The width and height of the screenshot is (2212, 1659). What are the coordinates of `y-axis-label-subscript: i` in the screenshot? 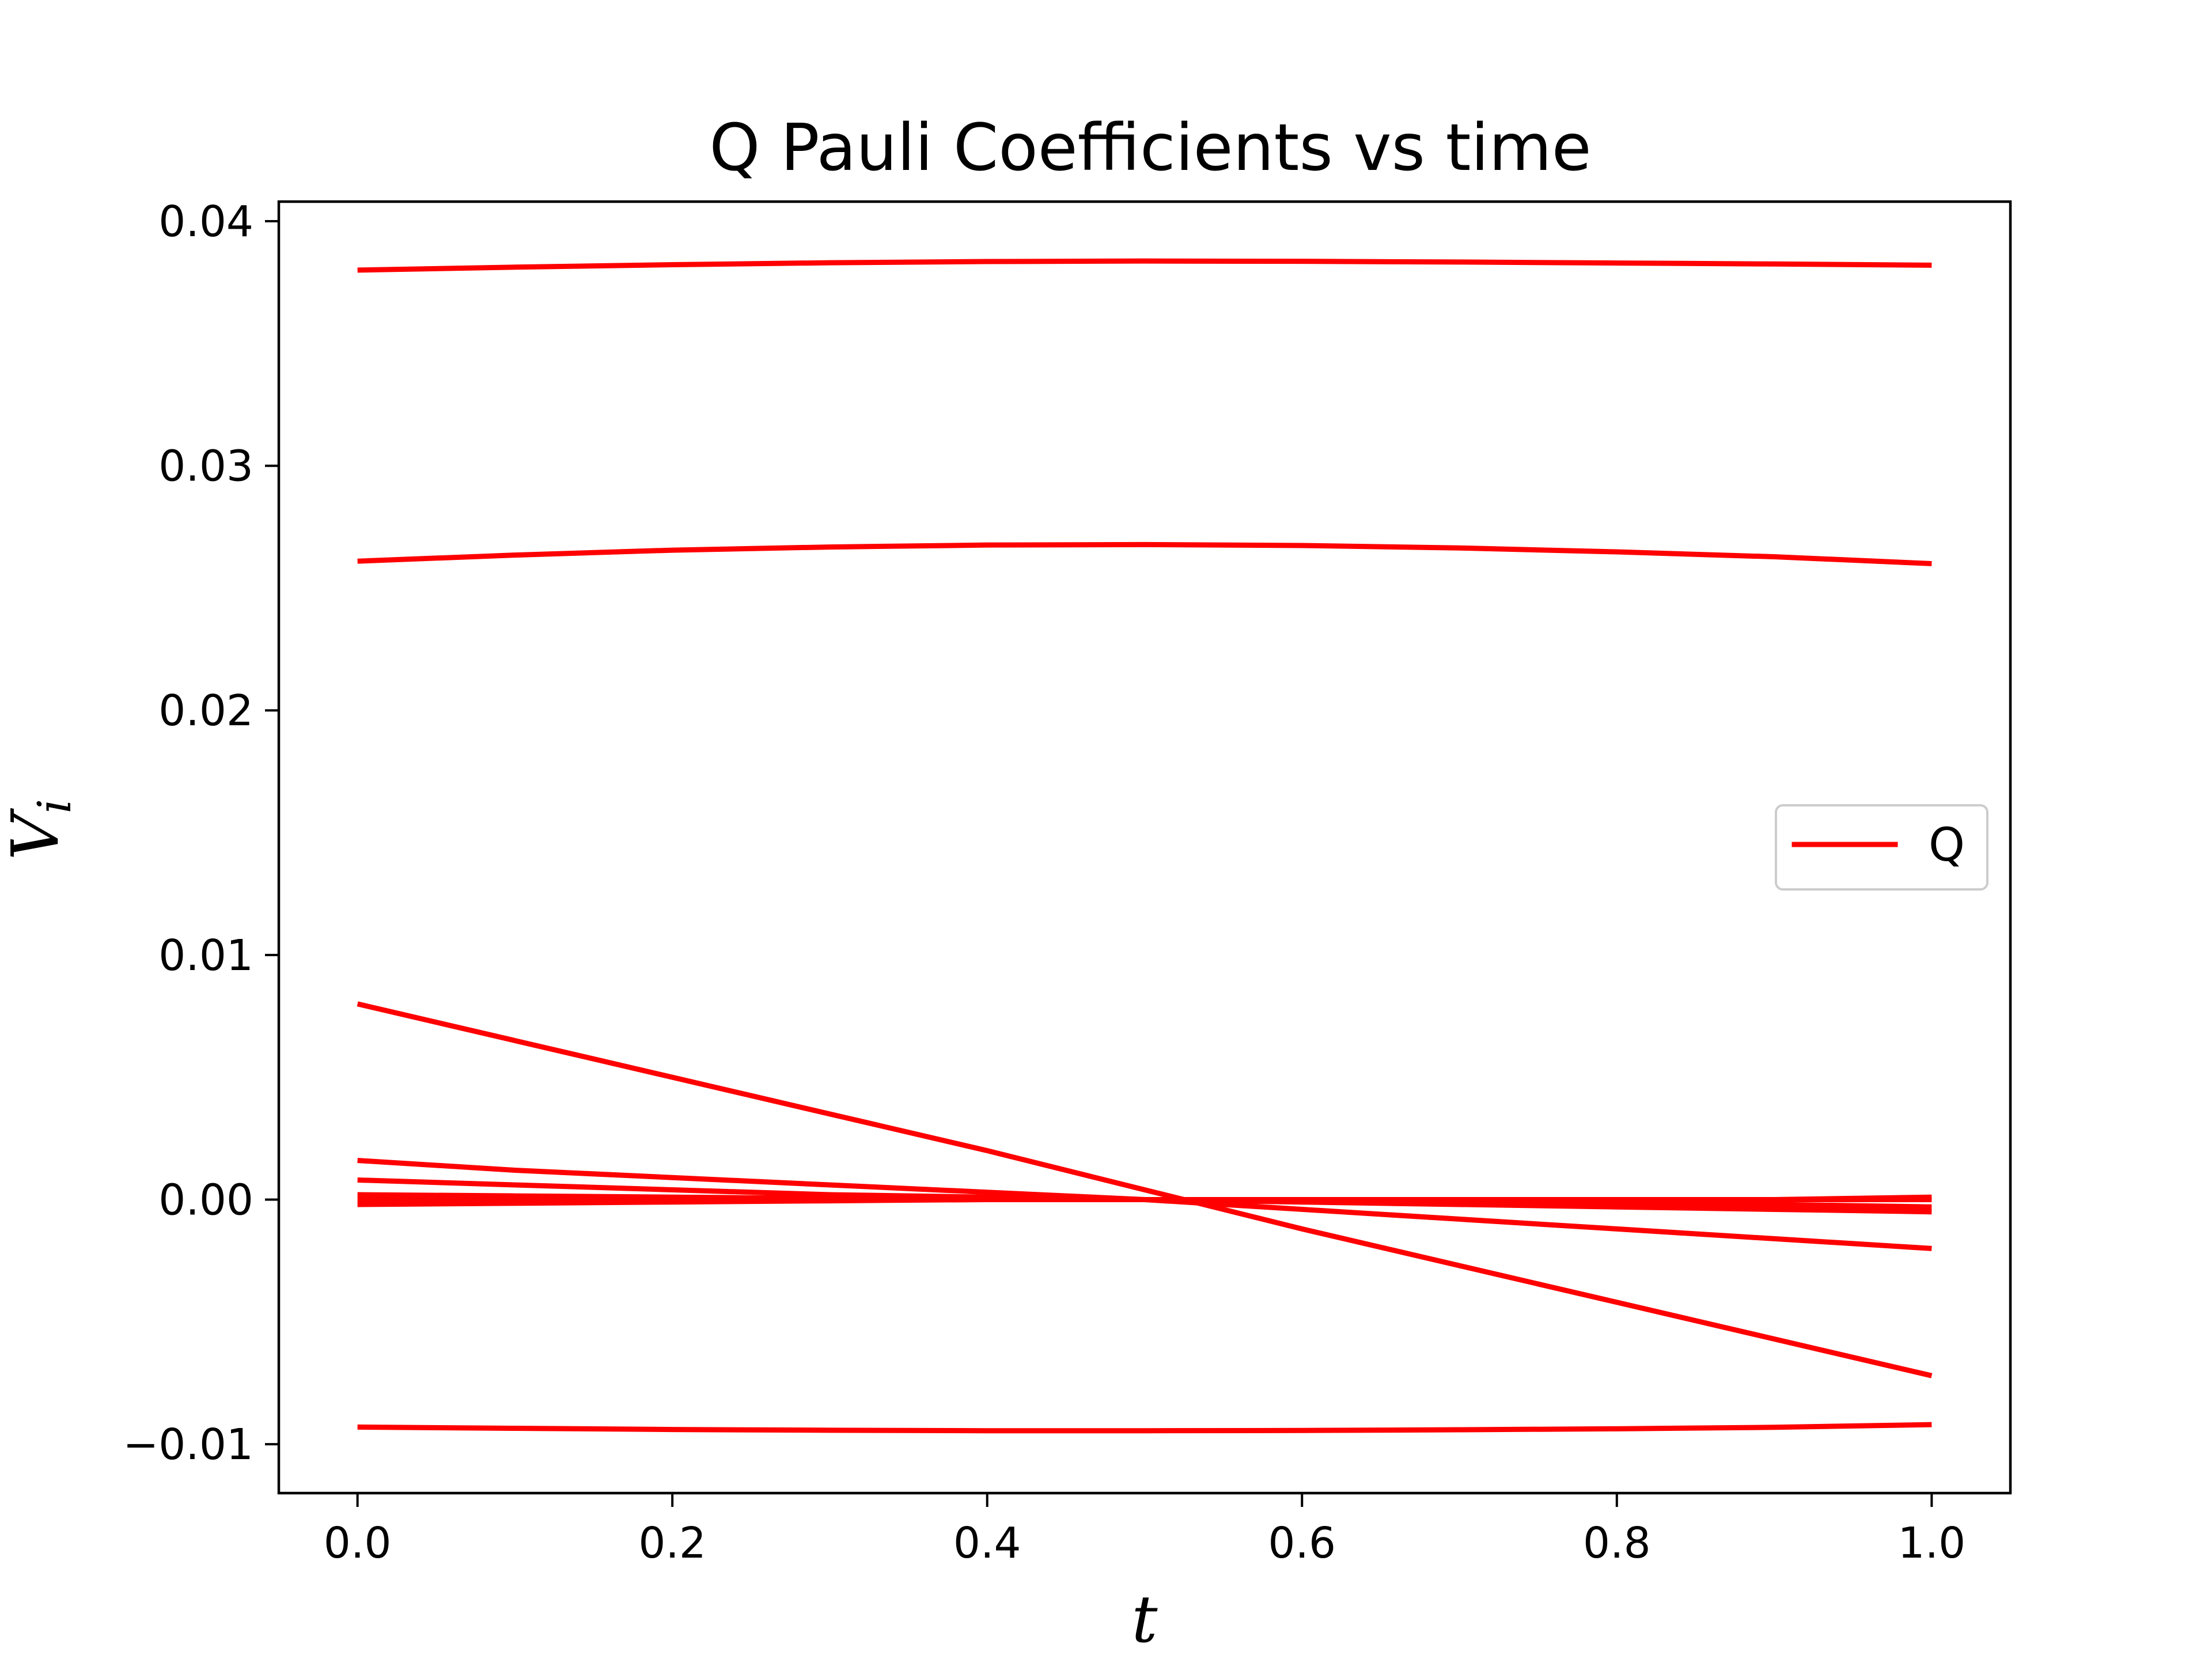 It's located at (54, 806).